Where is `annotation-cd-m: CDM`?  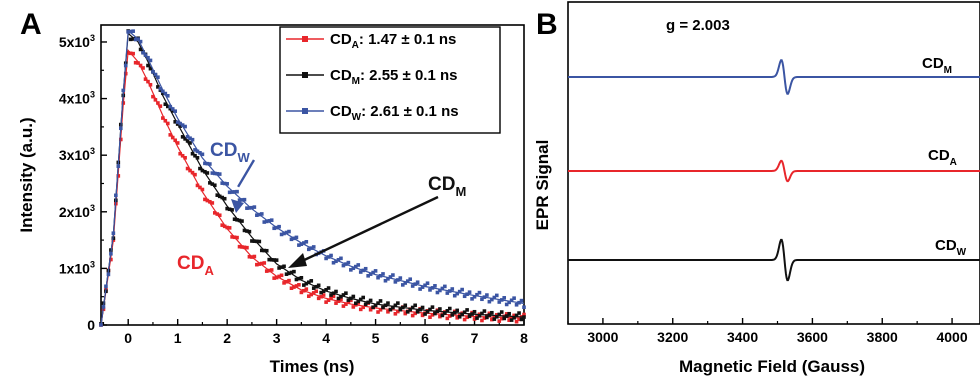 annotation-cd-m: CDM is located at coordinates (447, 186).